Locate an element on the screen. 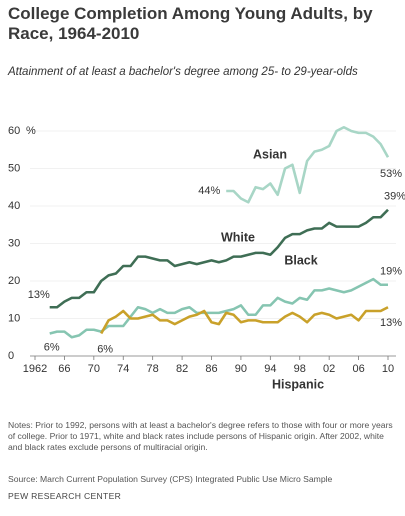  x-tick-label: 94 is located at coordinates (270, 369).